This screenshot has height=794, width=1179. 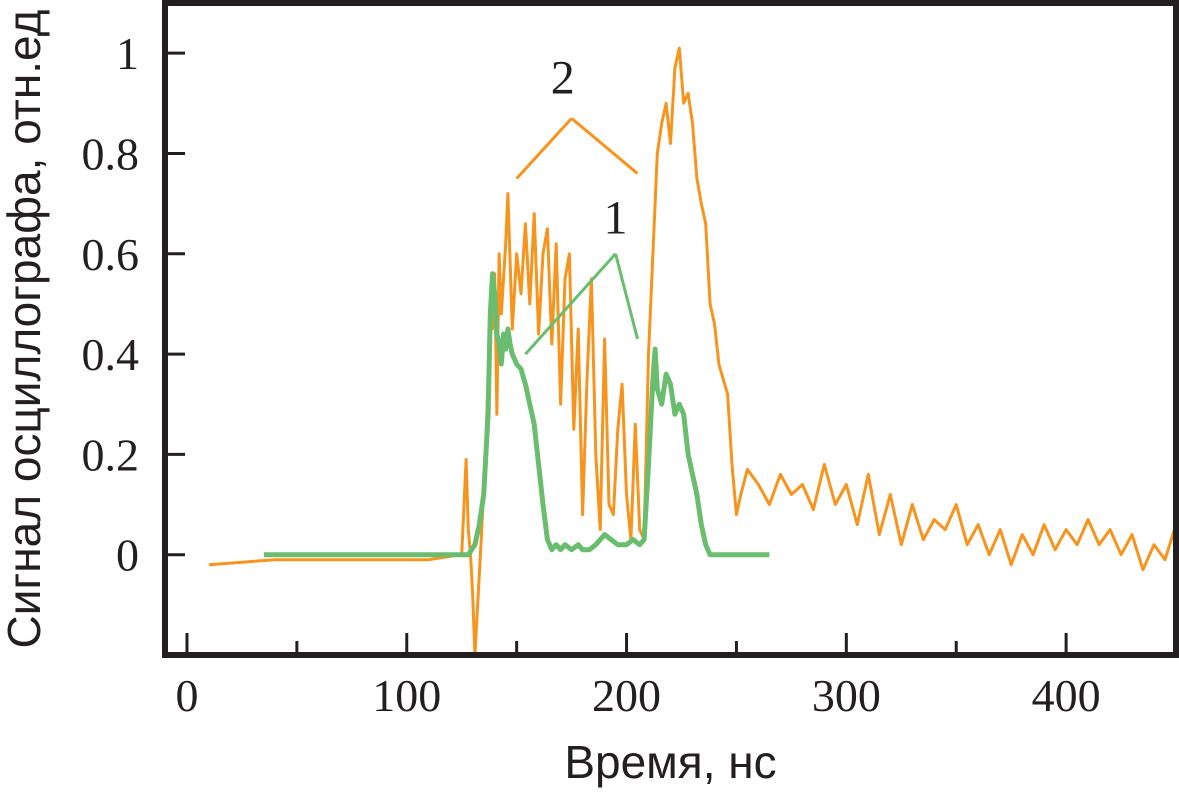 What do you see at coordinates (127, 53) in the screenshot?
I see `y-tick-label: 1` at bounding box center [127, 53].